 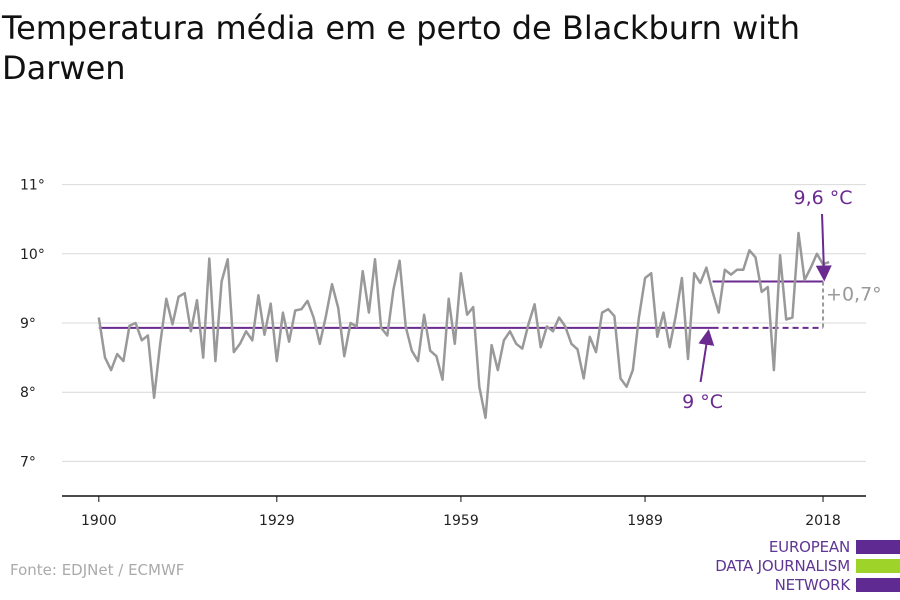 I want to click on y-tick-label-11: 11°, so click(x=32, y=186).